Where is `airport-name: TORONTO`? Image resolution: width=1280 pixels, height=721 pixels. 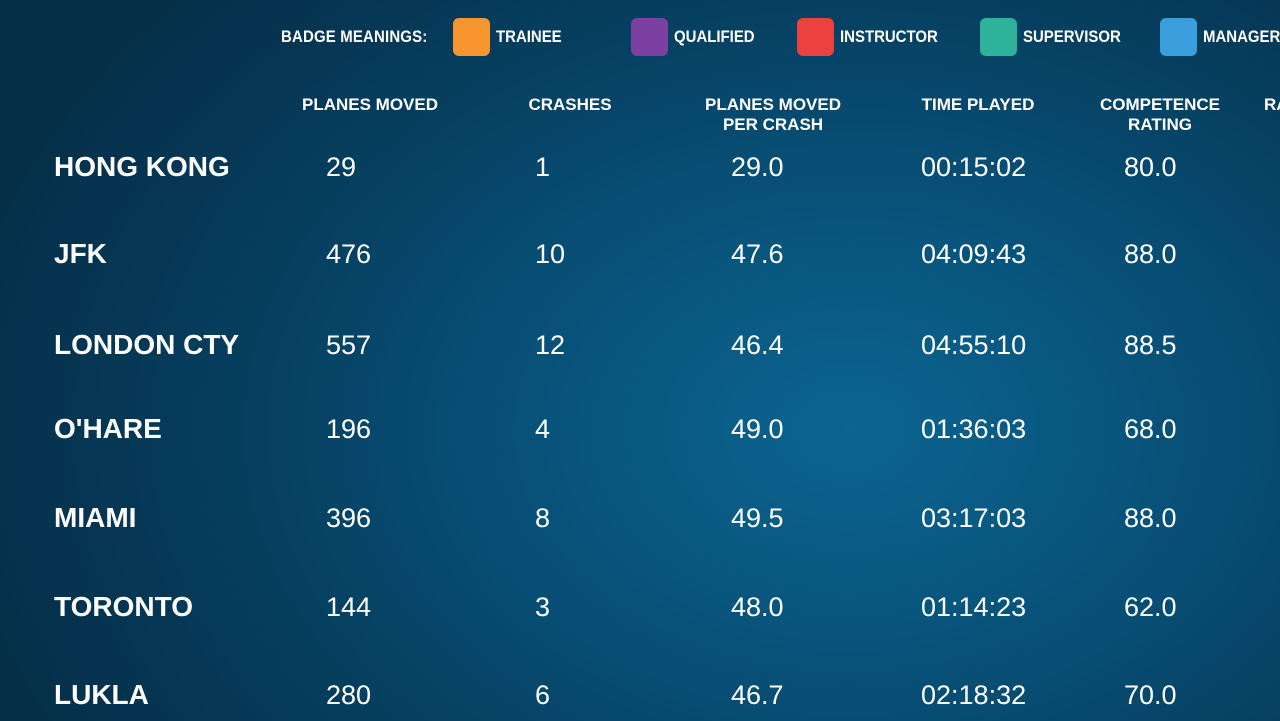
airport-name: TORONTO is located at coordinates (123, 606).